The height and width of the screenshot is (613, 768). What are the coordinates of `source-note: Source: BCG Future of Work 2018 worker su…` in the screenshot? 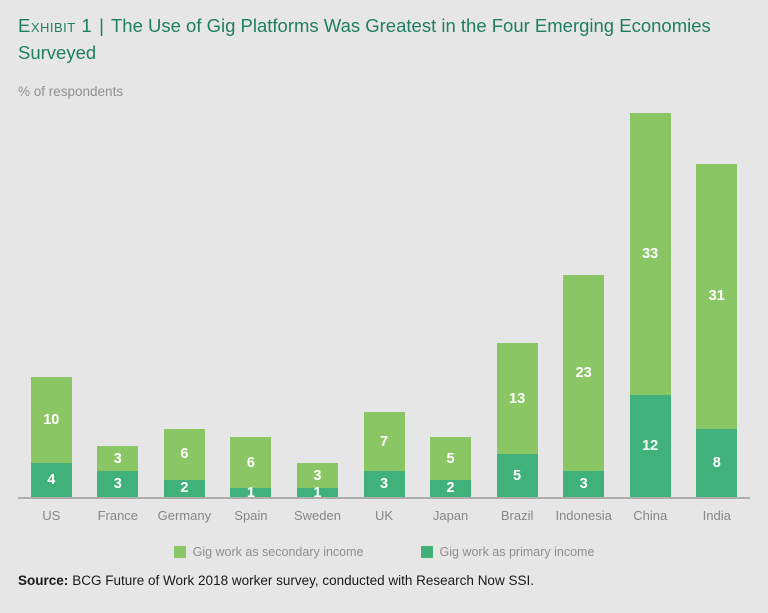 It's located at (276, 580).